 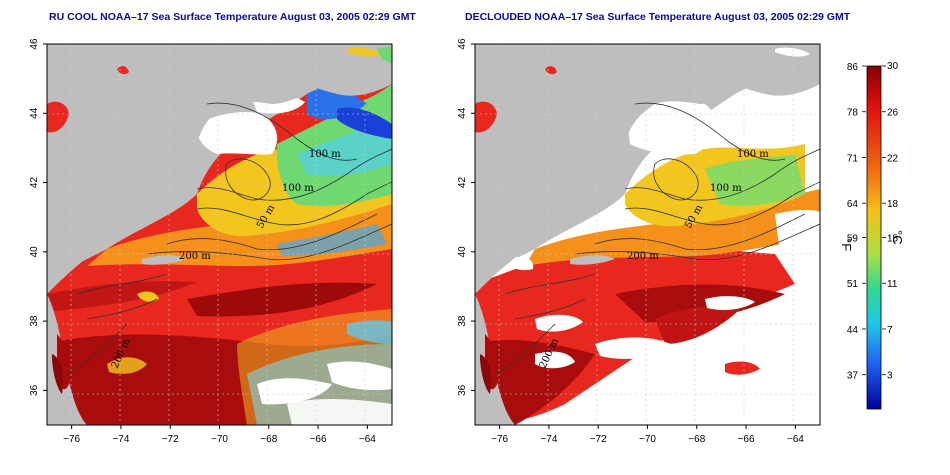 I want to click on fahrenheit-tick-label: 59, so click(x=853, y=239).